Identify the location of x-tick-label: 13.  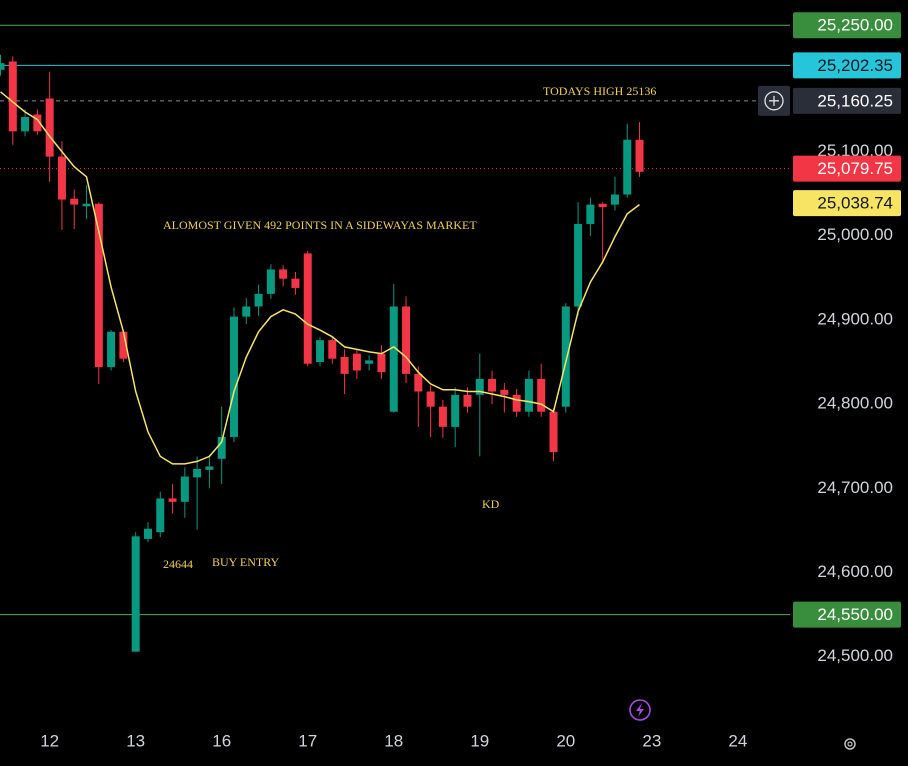
(135, 740).